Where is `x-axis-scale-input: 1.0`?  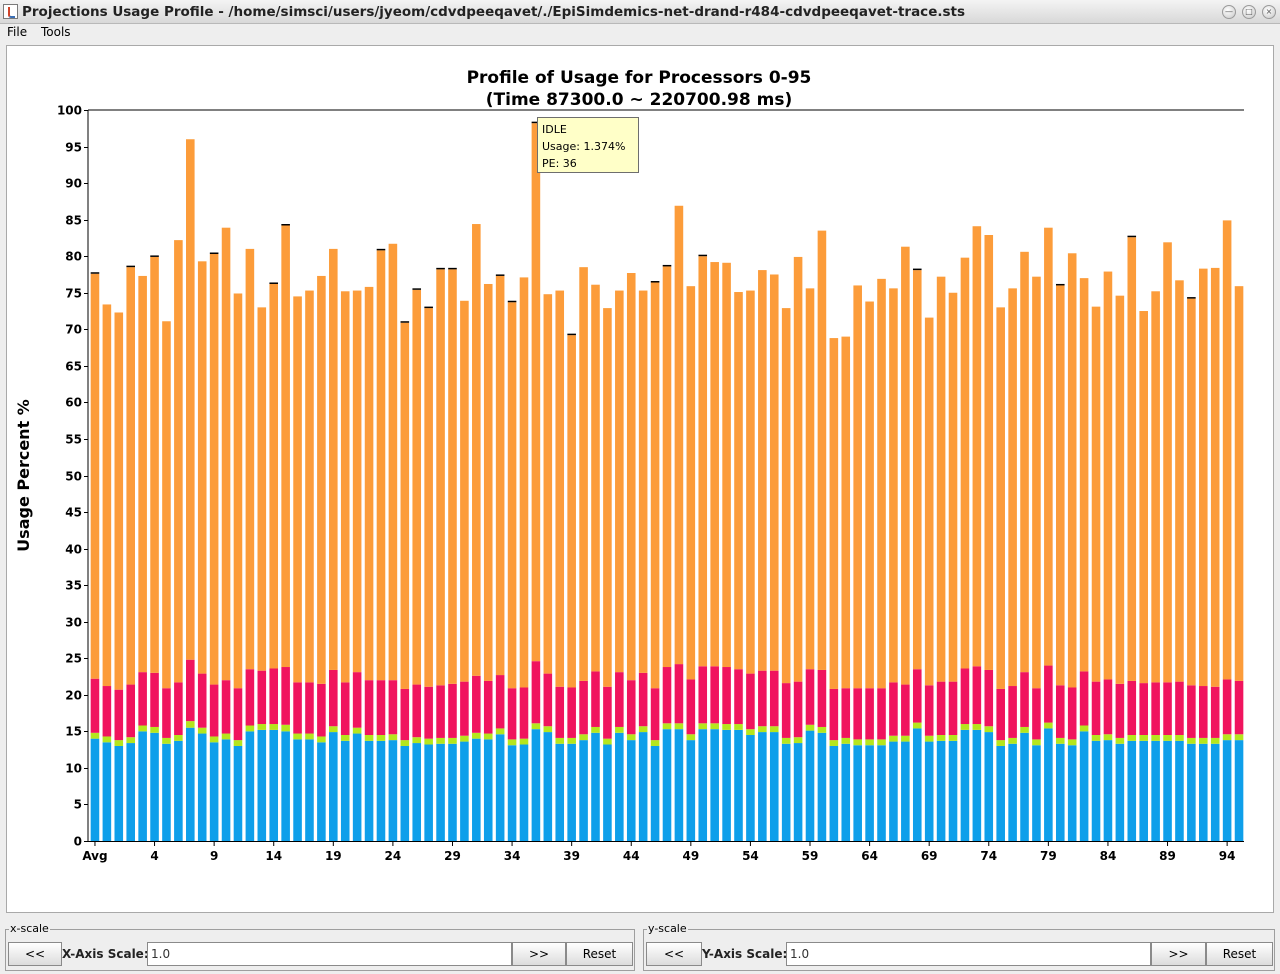 x-axis-scale-input: 1.0 is located at coordinates (329, 954).